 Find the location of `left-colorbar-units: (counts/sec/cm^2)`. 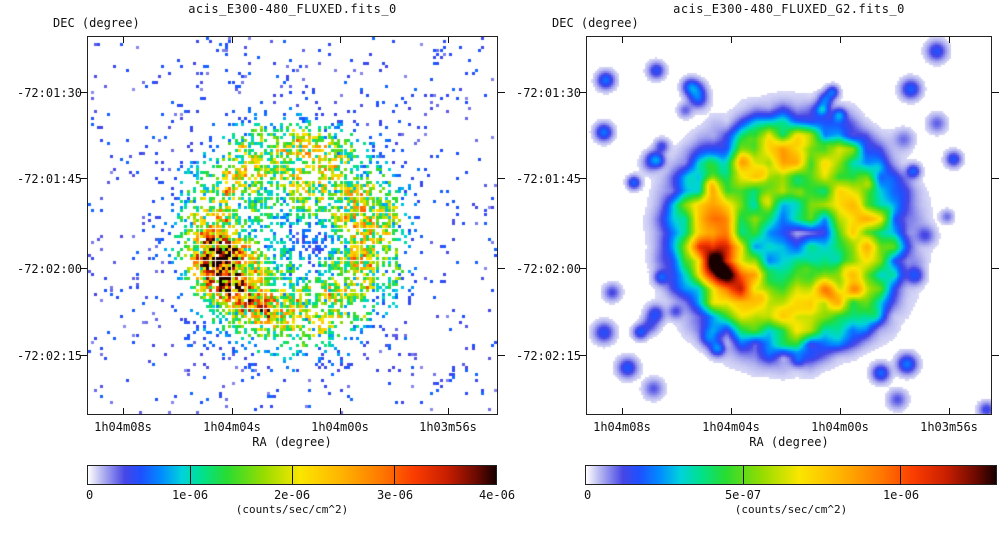

left-colorbar-units: (counts/sec/cm^2) is located at coordinates (292, 509).